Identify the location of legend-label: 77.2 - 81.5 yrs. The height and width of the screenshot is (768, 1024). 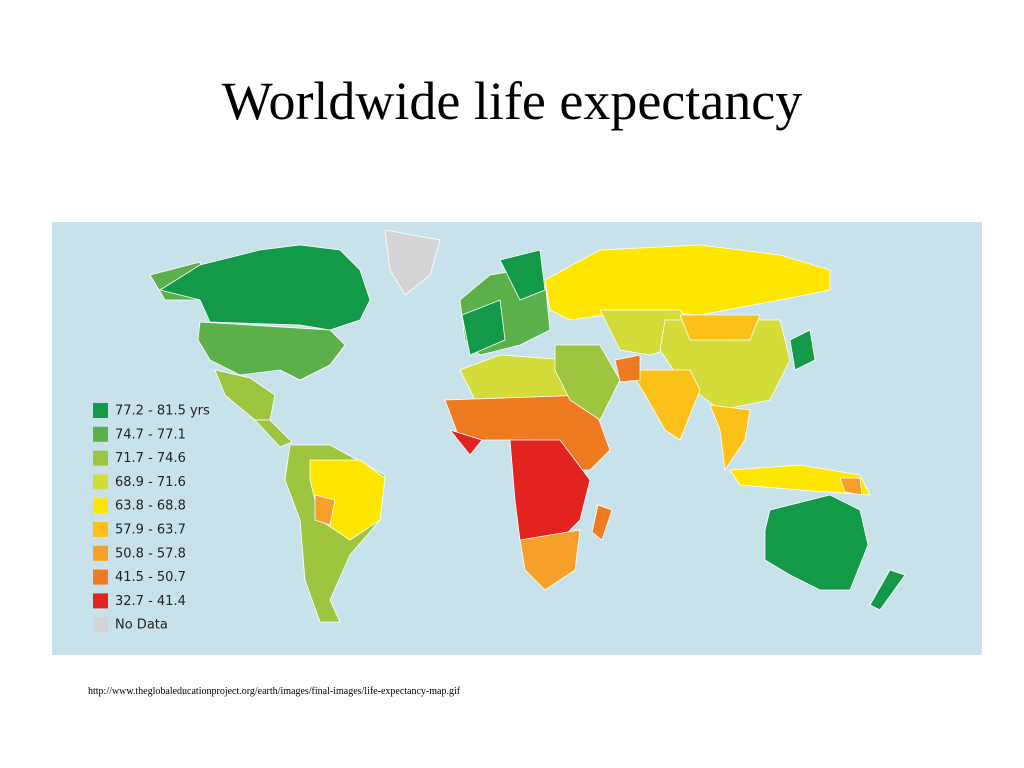
(162, 411).